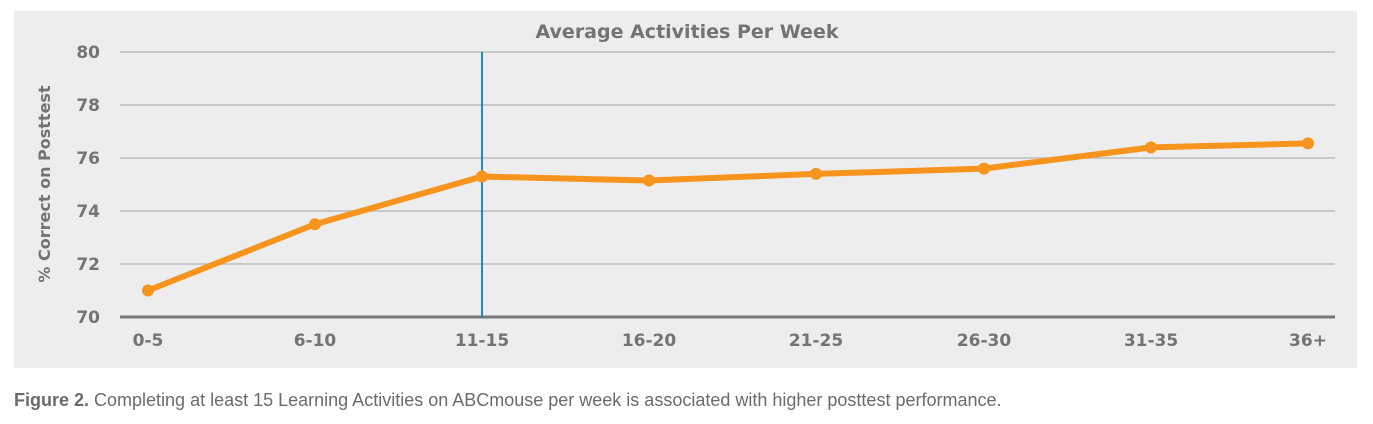 Image resolution: width=1373 pixels, height=424 pixels. Describe the element at coordinates (315, 341) in the screenshot. I see `x-tick-label: 6-10` at that location.